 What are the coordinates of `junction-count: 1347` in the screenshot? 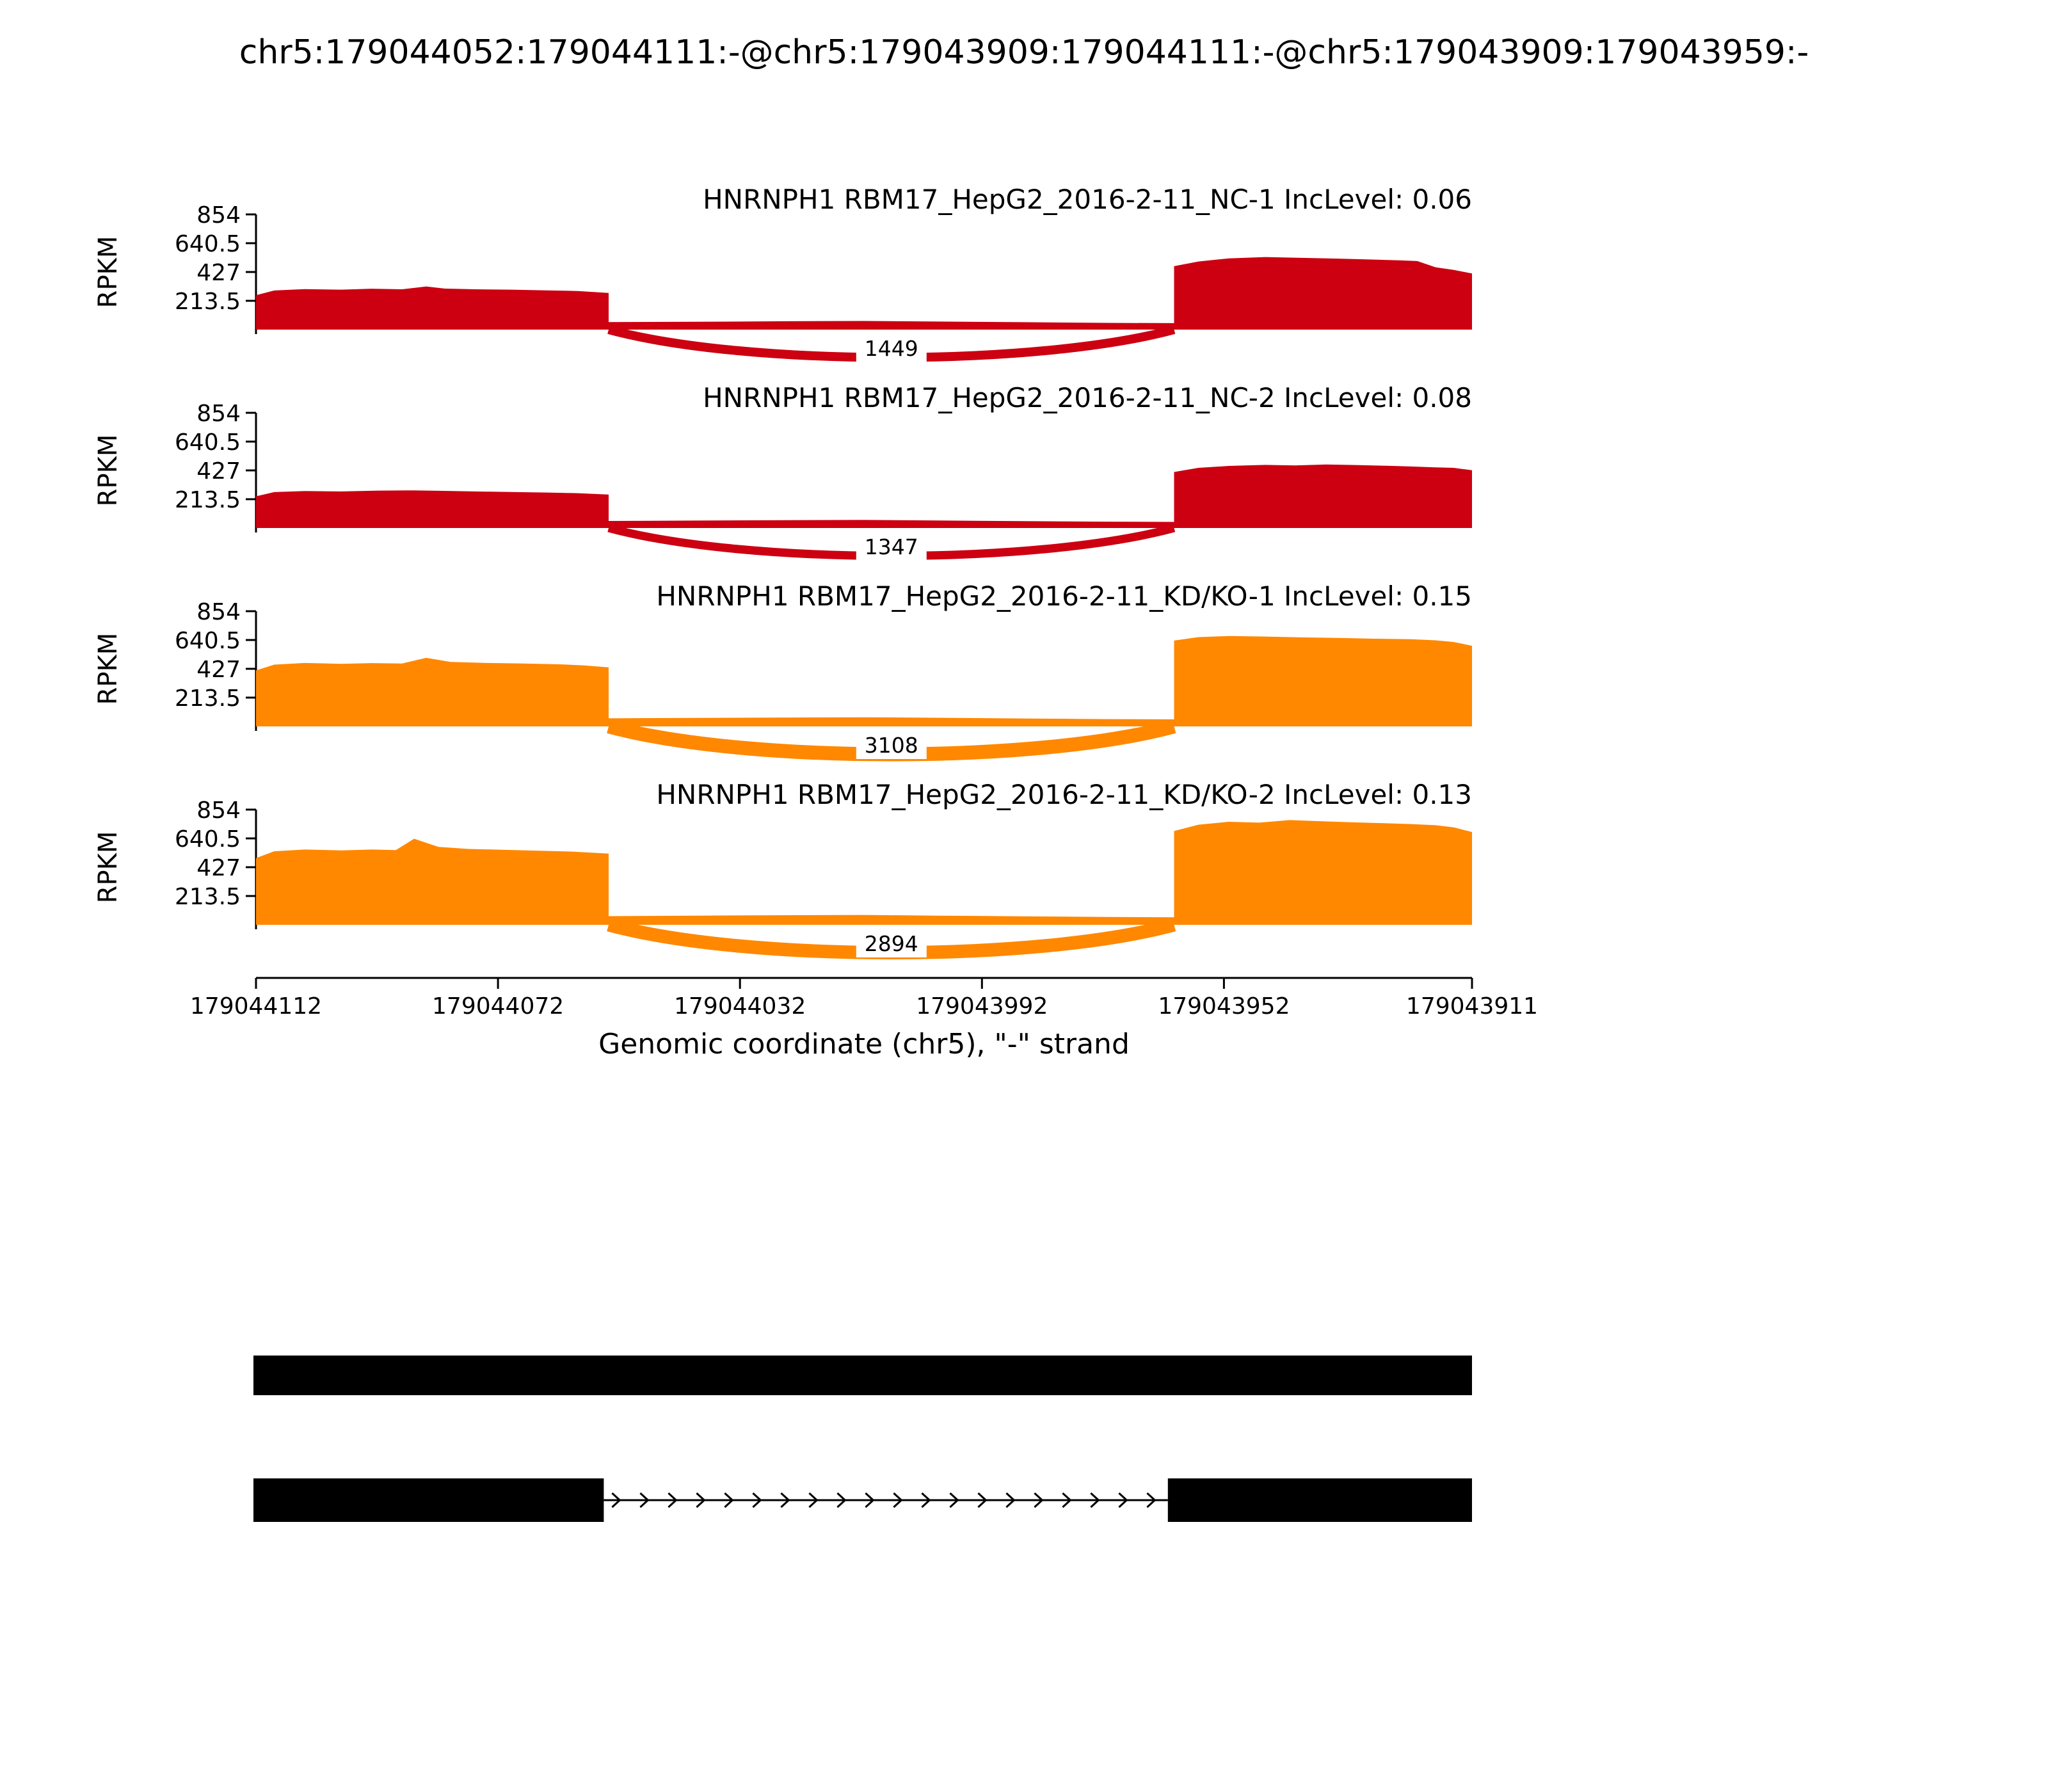 It's located at (891, 546).